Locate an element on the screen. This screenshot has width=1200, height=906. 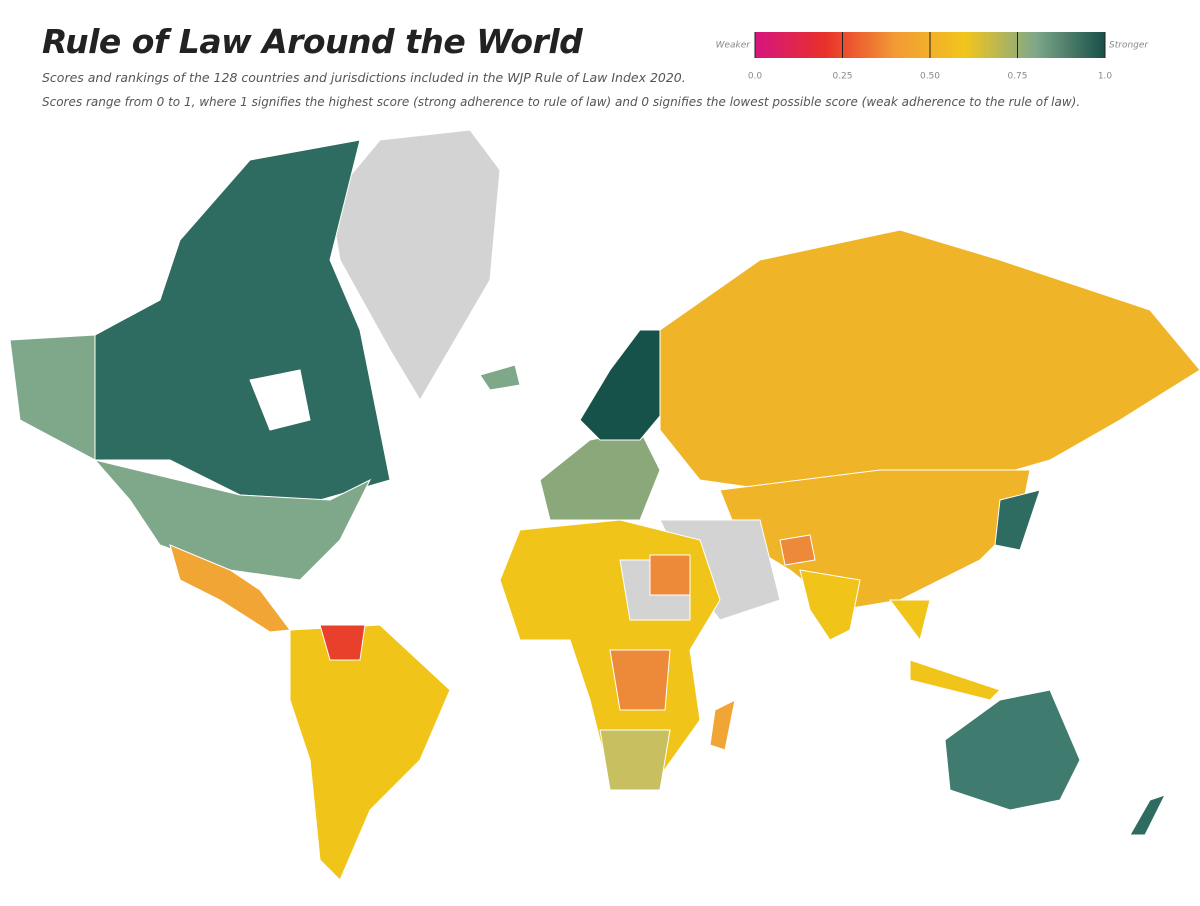
legend-low-label: Weaker is located at coordinates (734, 46).